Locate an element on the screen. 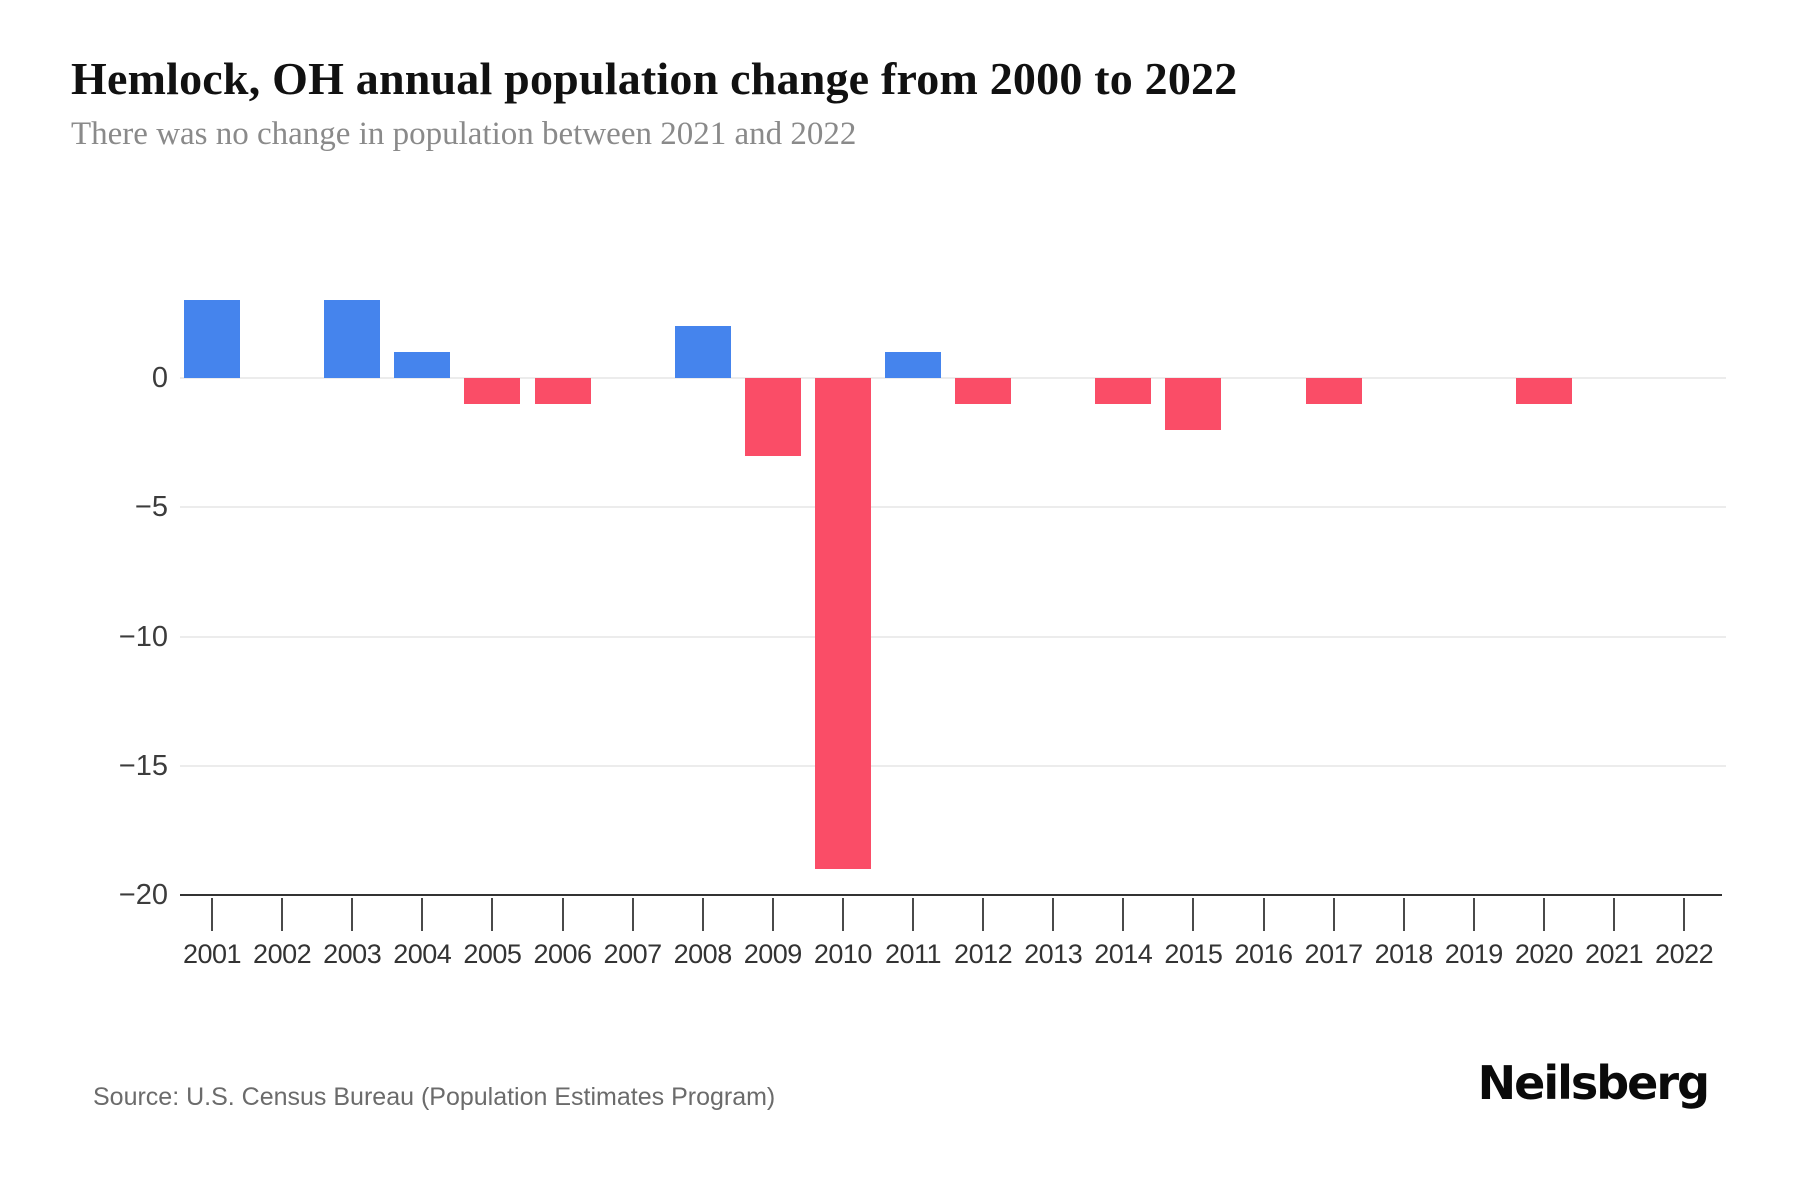  x-axis-line is located at coordinates (951, 895).